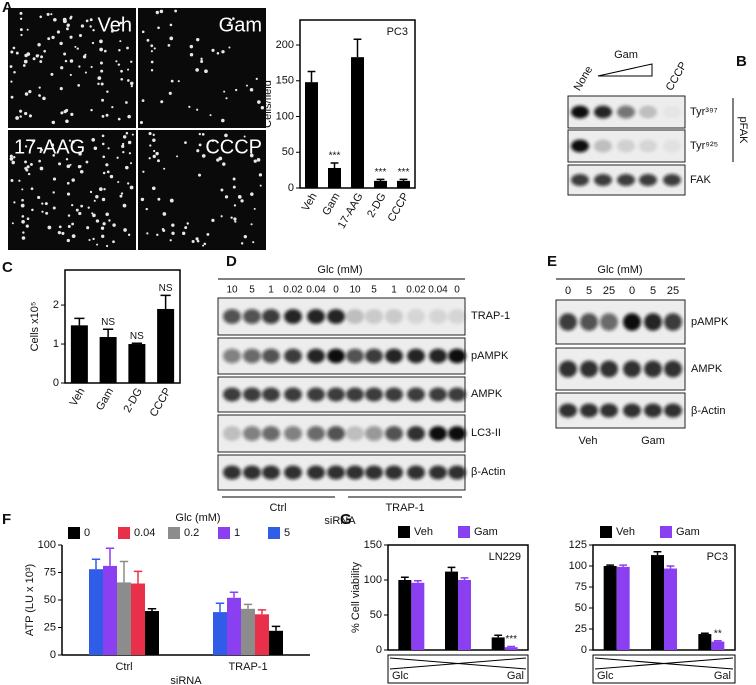  I want to click on x-tick-label: Veh, so click(310, 202).